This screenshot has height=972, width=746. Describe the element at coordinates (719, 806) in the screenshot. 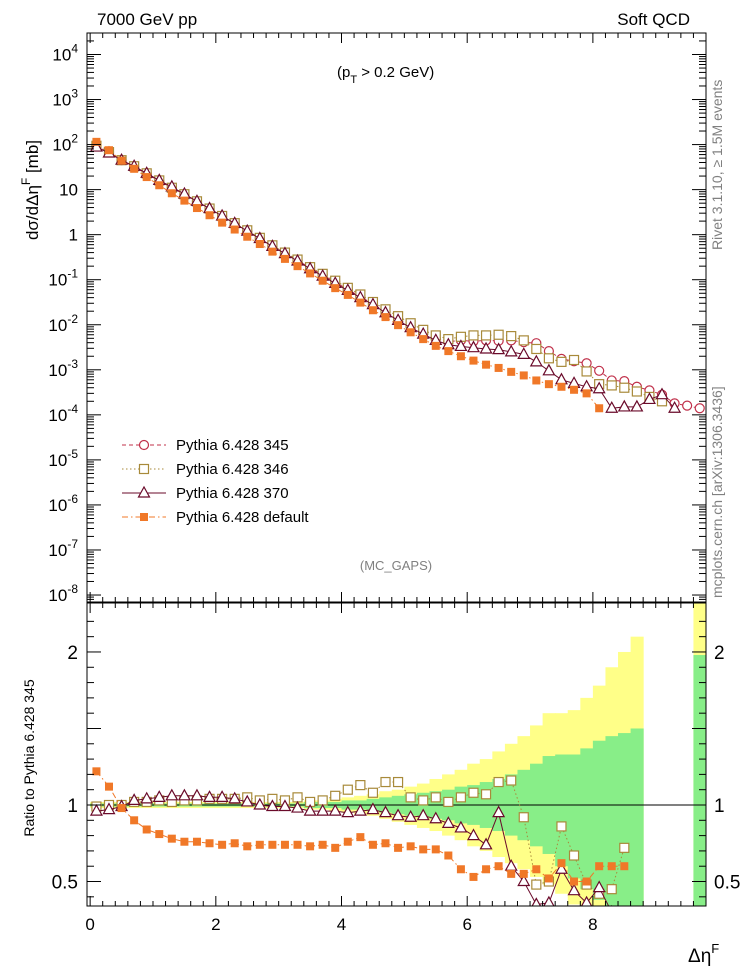

I see `ratio-y-tick-label-right: 1` at that location.